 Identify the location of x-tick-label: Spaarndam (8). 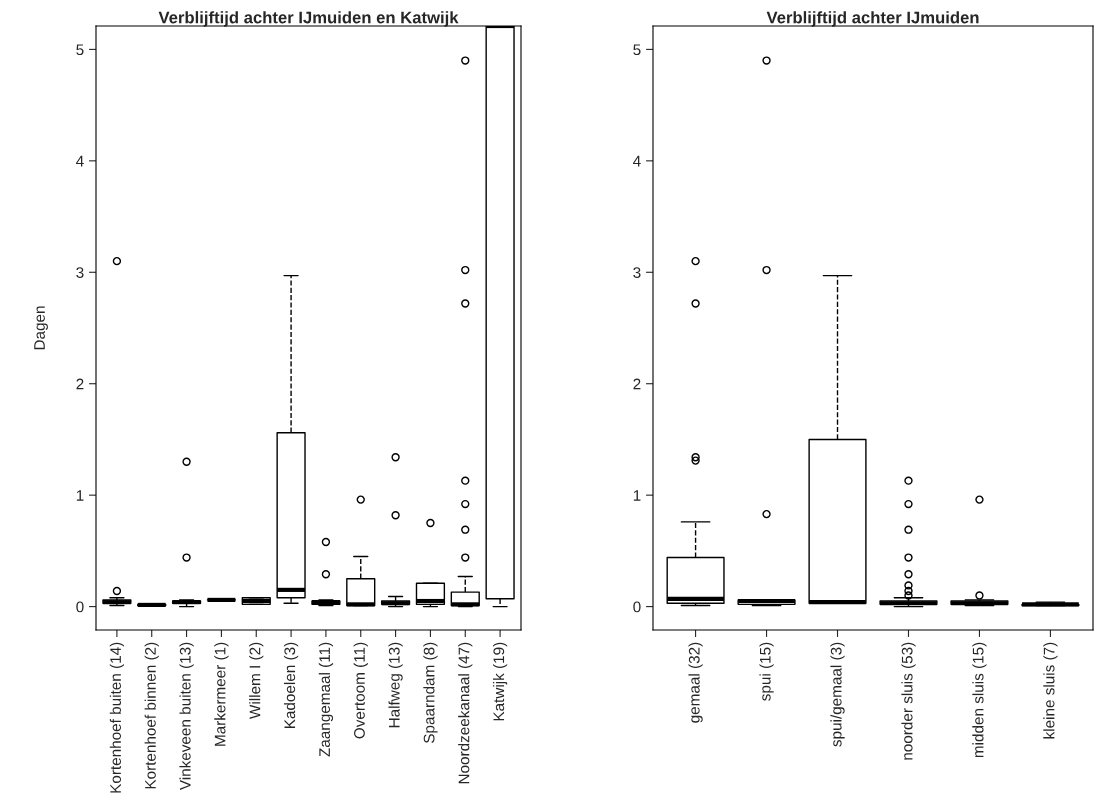
(430, 692).